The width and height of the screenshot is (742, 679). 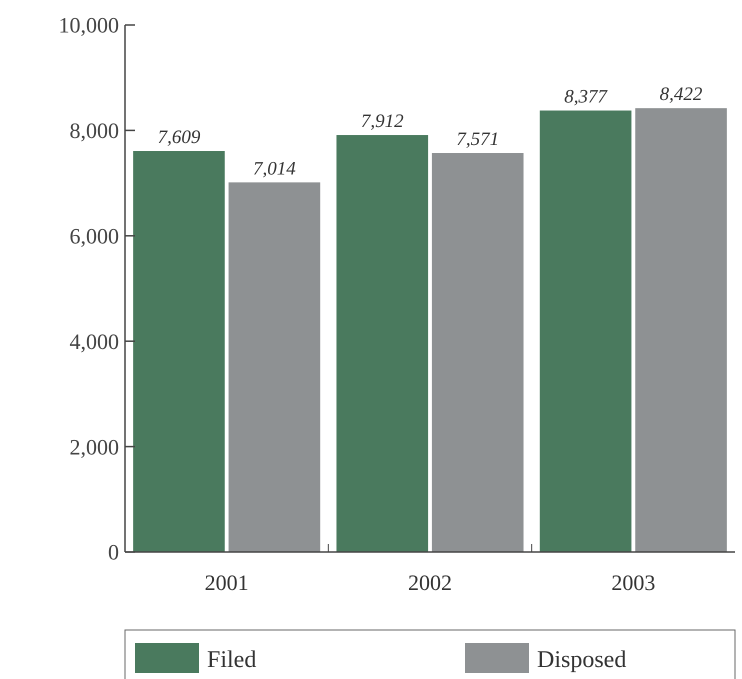 I want to click on legend-label: Disposed, so click(x=581, y=660).